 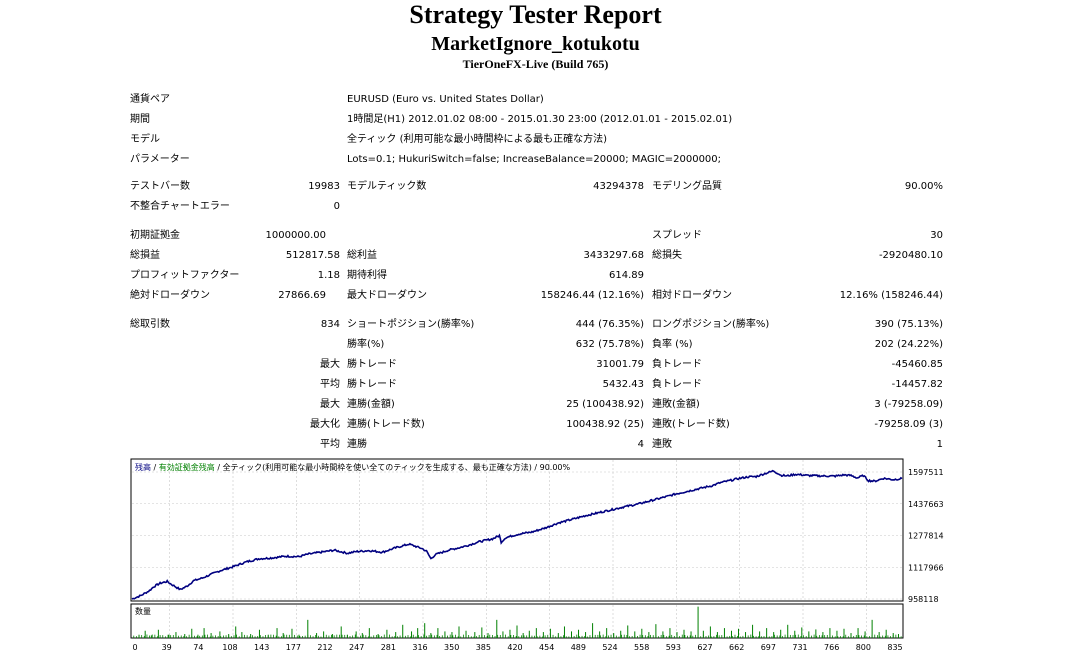 I want to click on x-tick-label: 39, so click(x=167, y=647).